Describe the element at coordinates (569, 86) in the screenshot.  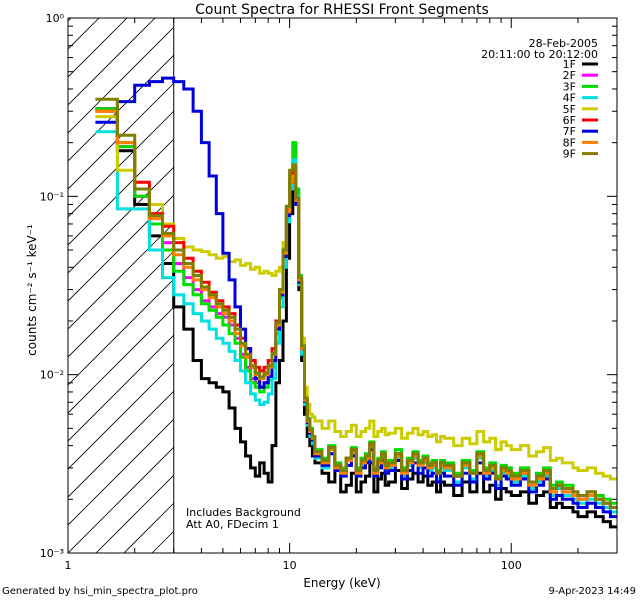
I see `legend-label-3f: 3F` at that location.